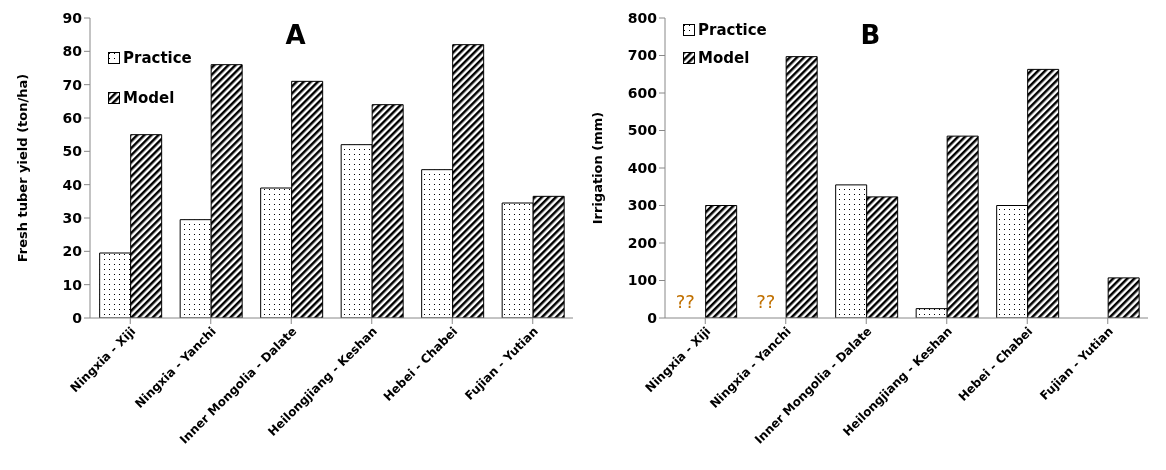 Image resolution: width=1166 pixels, height=470 pixels. Describe the element at coordinates (642, 242) in the screenshot. I see `y-tick-label: 200` at that location.